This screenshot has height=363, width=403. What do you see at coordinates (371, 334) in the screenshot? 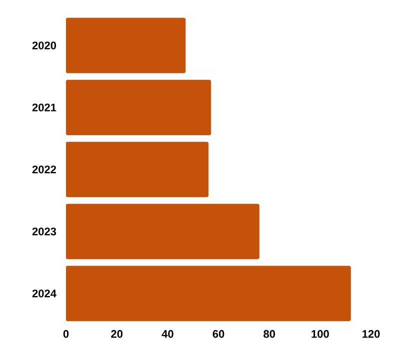
I see `x-tick-label: 120` at bounding box center [371, 334].